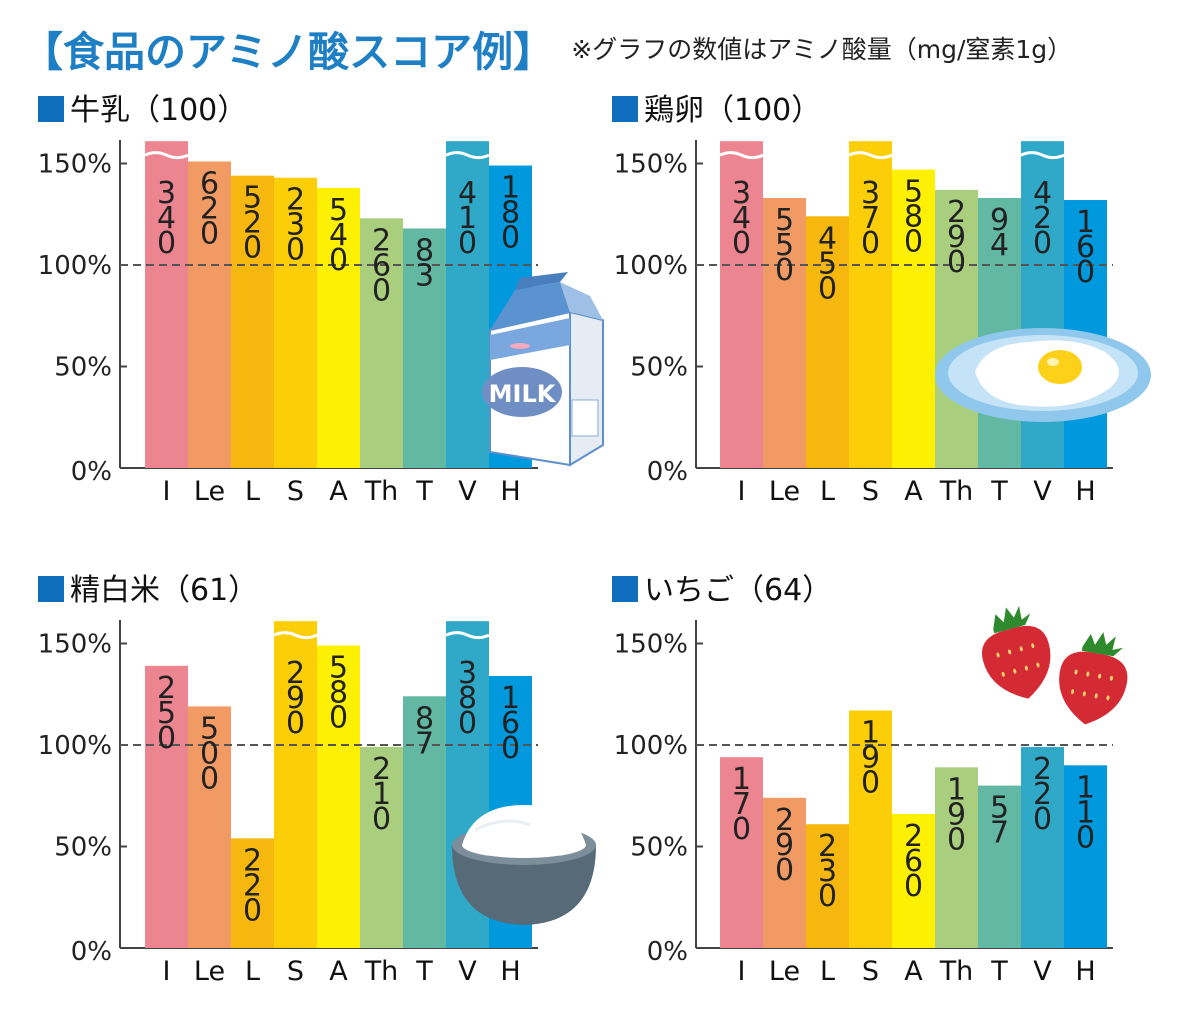 The image size is (1181, 1016). What do you see at coordinates (288, 52) in the screenshot?
I see `page-title: 【食品のアミノ酸スコア例】` at bounding box center [288, 52].